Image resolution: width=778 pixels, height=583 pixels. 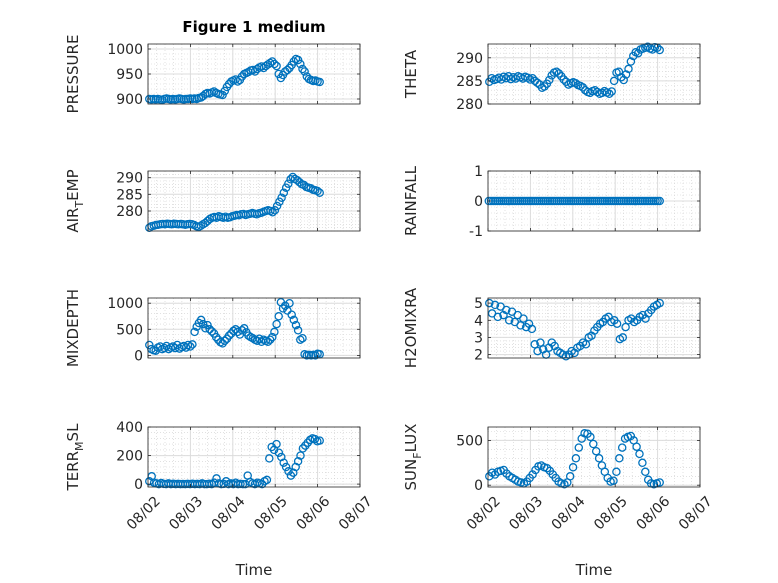 I want to click on y-tick-label: 285, so click(x=469, y=82).